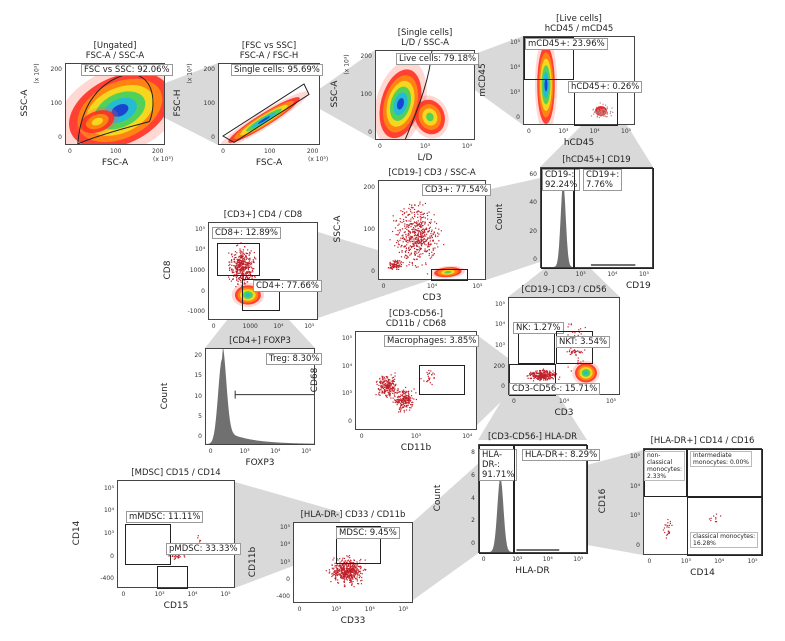  What do you see at coordinates (119, 104) in the screenshot?
I see `plot-area: FSC vs SSC: 92.06%` at bounding box center [119, 104].